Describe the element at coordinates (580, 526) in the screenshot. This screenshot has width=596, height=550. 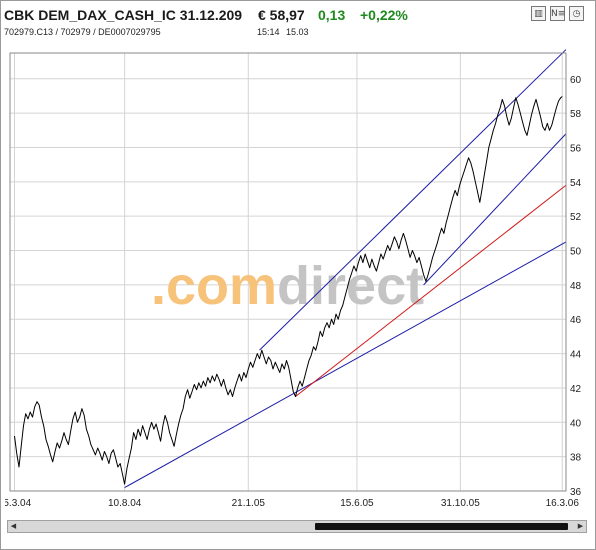
I see `scroll-right-arrow: ▶` at that location.